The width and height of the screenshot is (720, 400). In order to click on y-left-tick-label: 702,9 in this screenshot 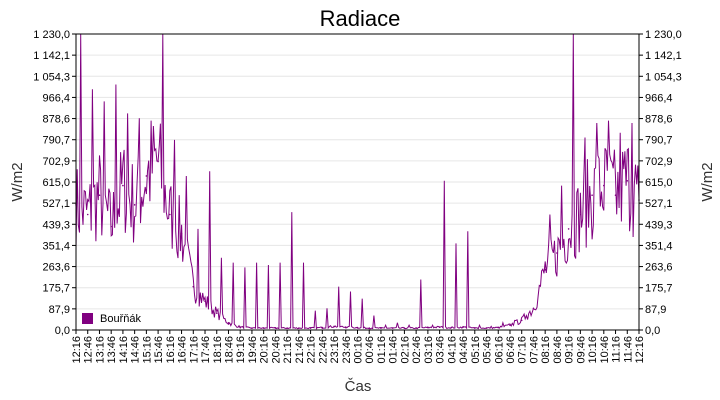, I will do `click(56, 162)`.